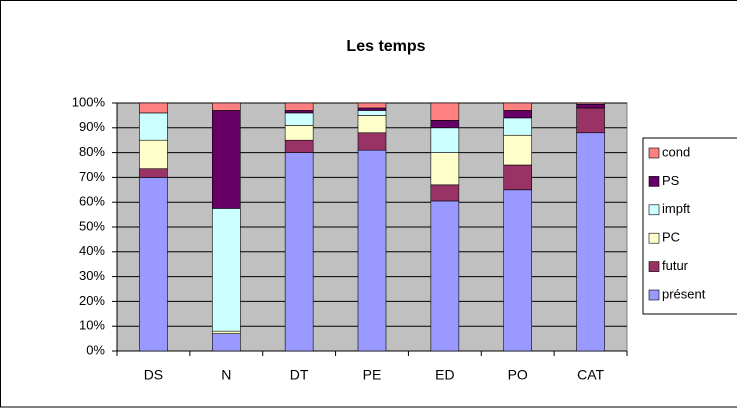 This screenshot has width=737, height=408. Describe the element at coordinates (226, 375) in the screenshot. I see `x-tick-label: N` at that location.